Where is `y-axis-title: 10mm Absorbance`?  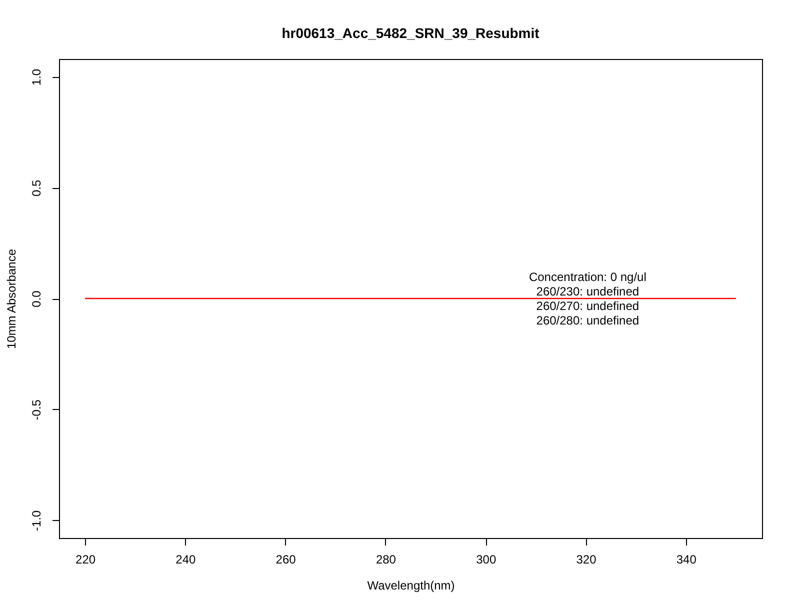 y-axis-title: 10mm Absorbance is located at coordinates (11, 299).